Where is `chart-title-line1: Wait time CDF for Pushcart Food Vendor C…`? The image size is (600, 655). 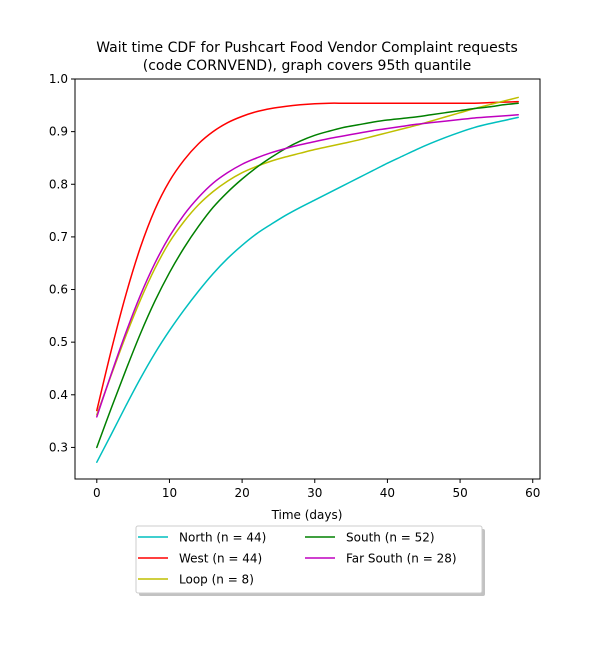
chart-title-line1: Wait time CDF for Pushcart Food Vendor C… is located at coordinates (307, 48).